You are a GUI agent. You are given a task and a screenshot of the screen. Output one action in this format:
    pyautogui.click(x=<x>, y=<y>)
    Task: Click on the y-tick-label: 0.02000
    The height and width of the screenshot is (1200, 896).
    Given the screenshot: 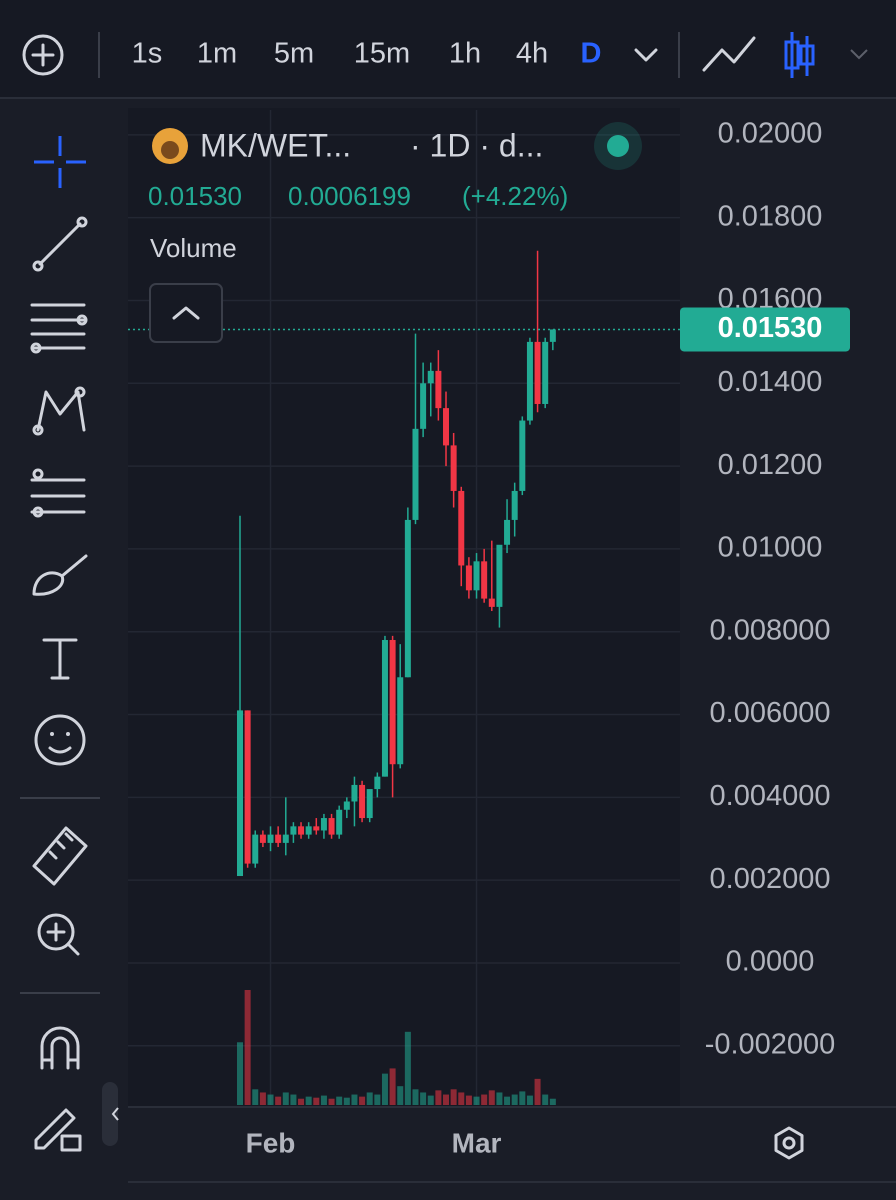 What is the action you would take?
    pyautogui.click(x=770, y=134)
    